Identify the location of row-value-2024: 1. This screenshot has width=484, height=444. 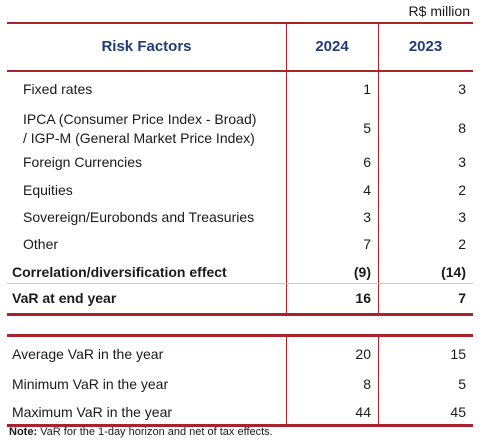
(367, 89).